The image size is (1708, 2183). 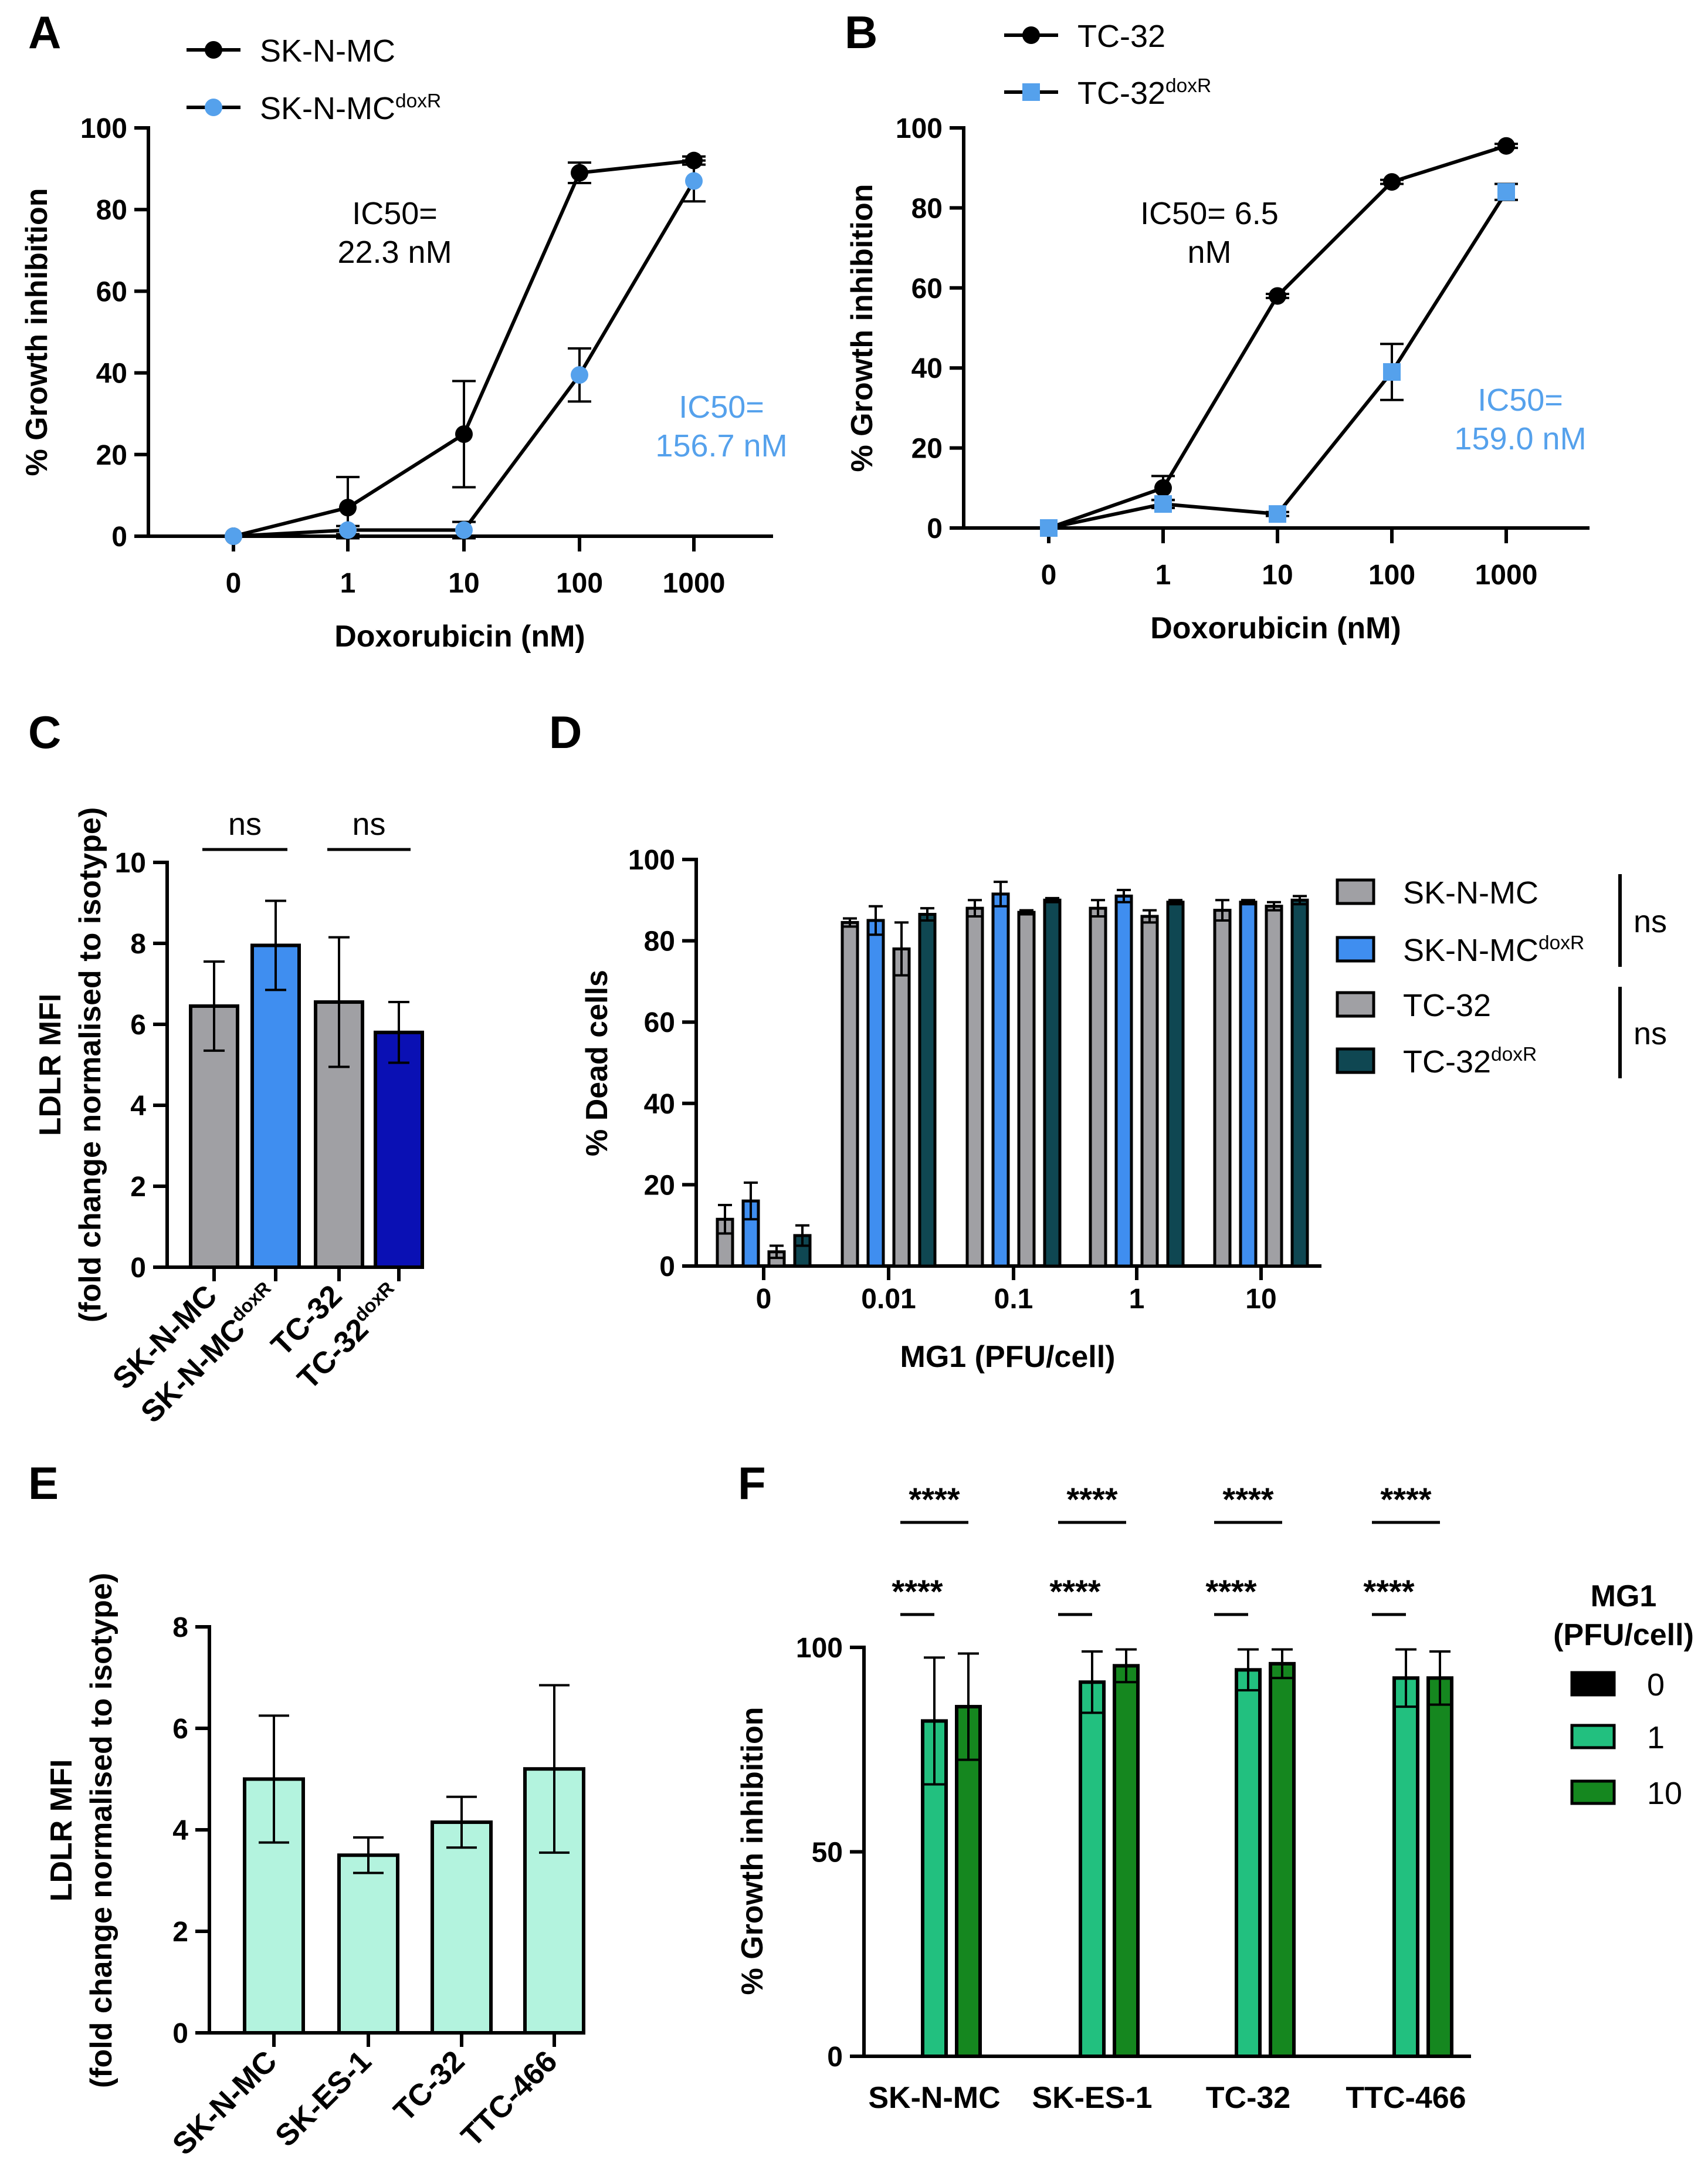 What do you see at coordinates (119, 537) in the screenshot?
I see `panel-a-y-tick-label: 0` at bounding box center [119, 537].